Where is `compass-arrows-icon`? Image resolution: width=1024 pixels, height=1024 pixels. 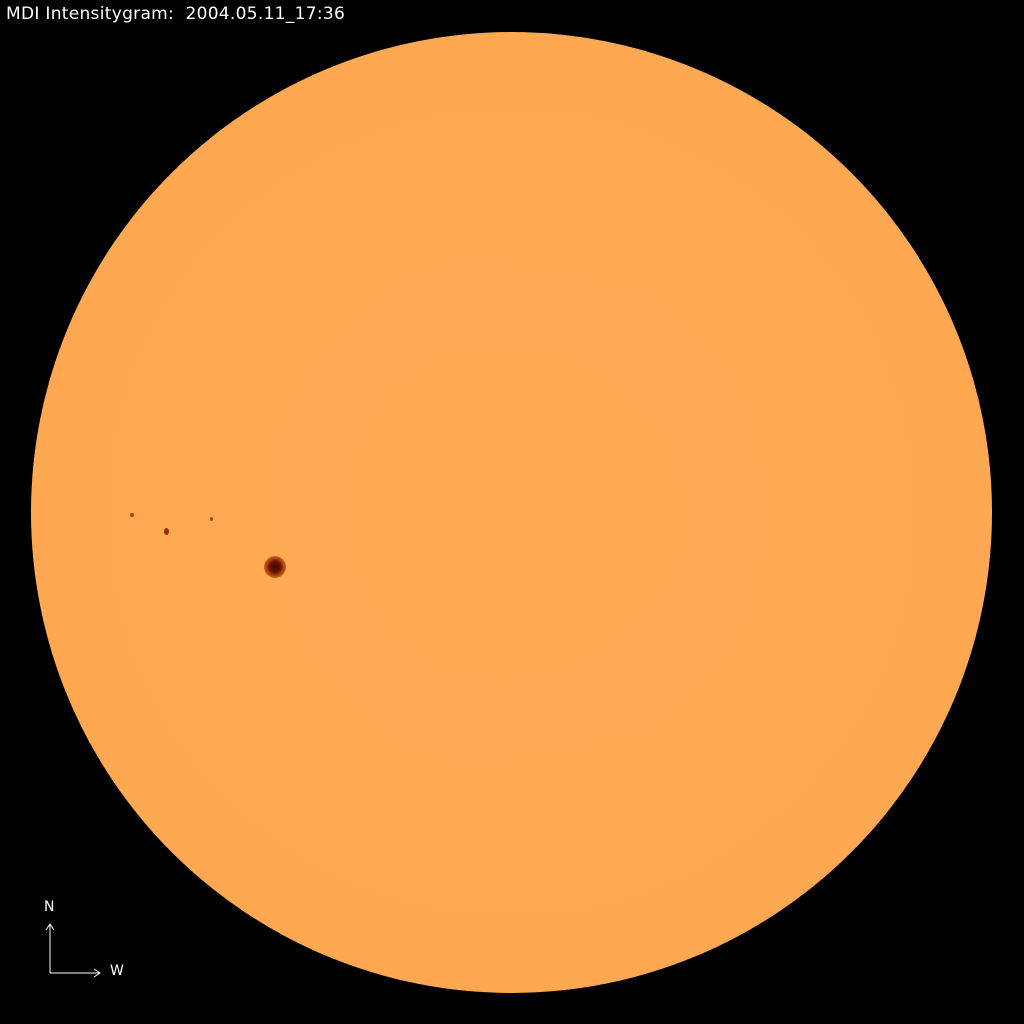 compass-arrows-icon is located at coordinates (73, 950).